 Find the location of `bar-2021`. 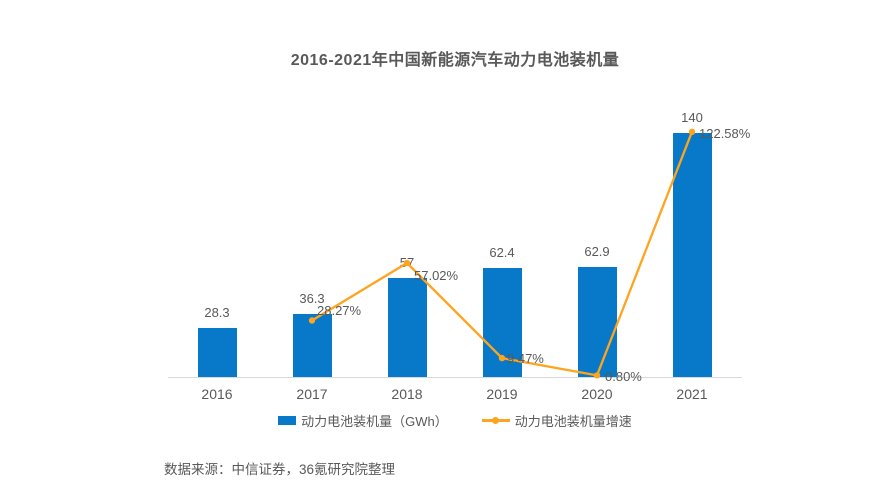

bar-2021 is located at coordinates (692, 255).